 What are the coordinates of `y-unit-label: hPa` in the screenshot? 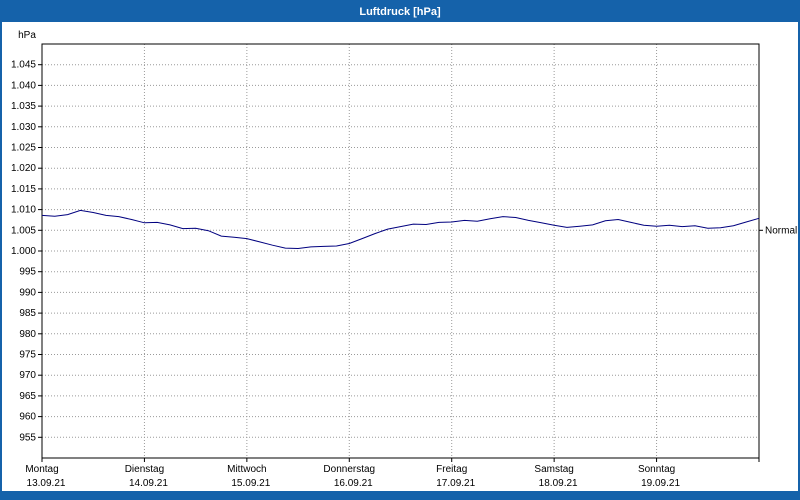 It's located at (27, 35).